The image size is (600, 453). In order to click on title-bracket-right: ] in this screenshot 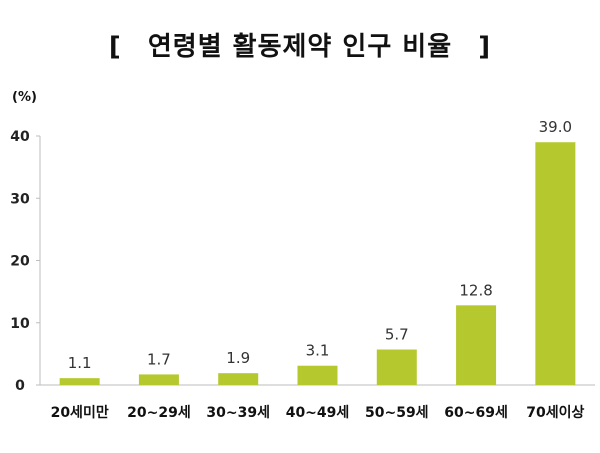, I will do `click(485, 47)`.